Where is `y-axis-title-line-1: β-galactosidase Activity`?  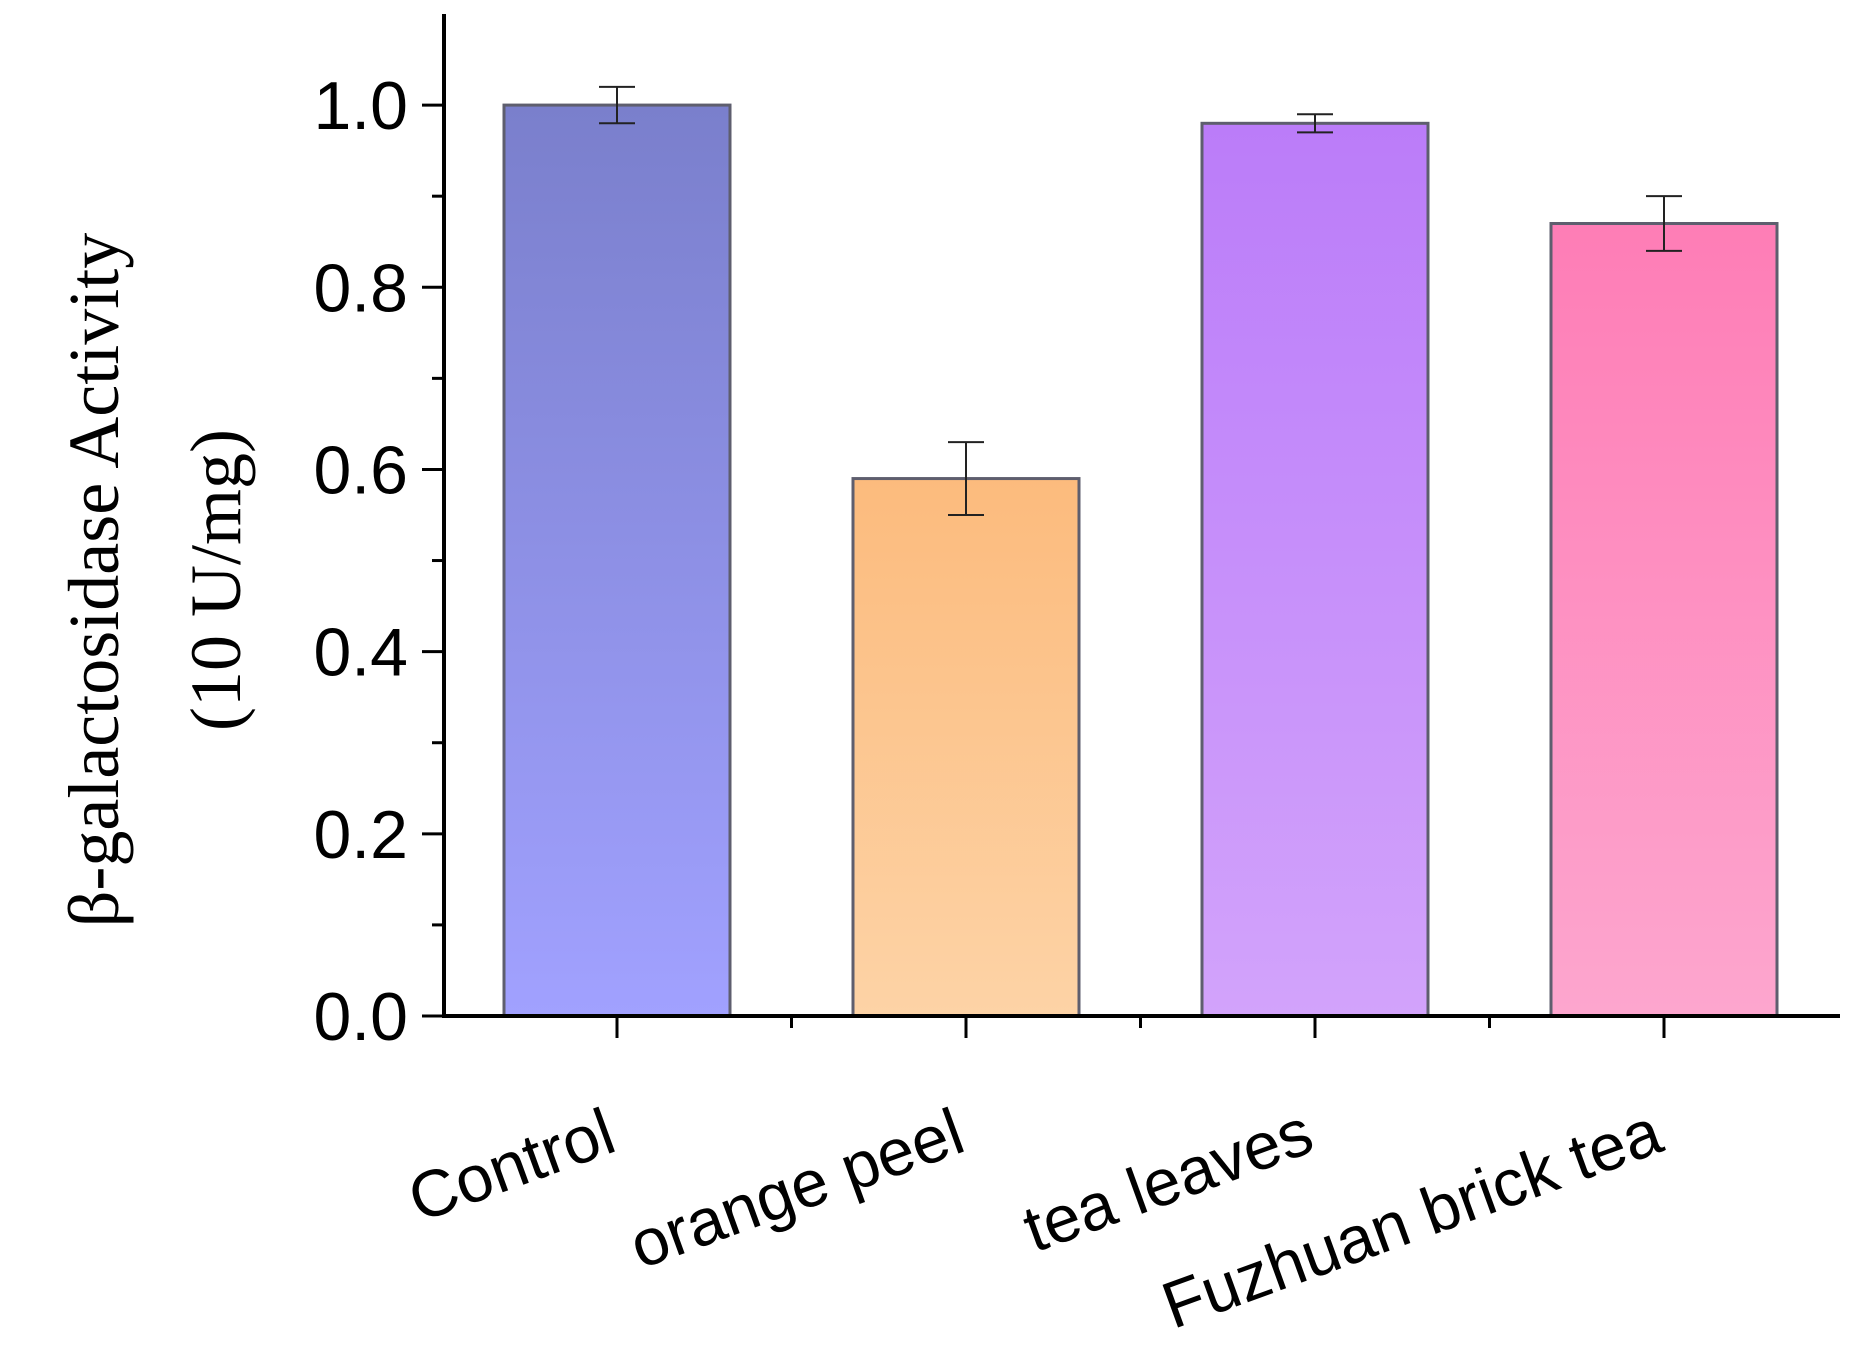
y-axis-title-line-1: β-galactosidase Activity is located at coordinates (94, 580).